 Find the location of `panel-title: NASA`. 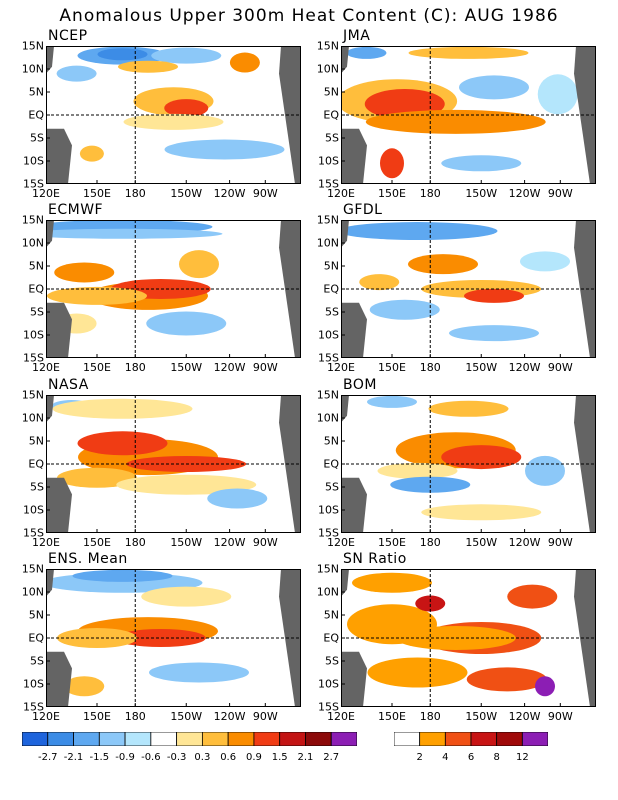

panel-title: NASA is located at coordinates (68, 385).